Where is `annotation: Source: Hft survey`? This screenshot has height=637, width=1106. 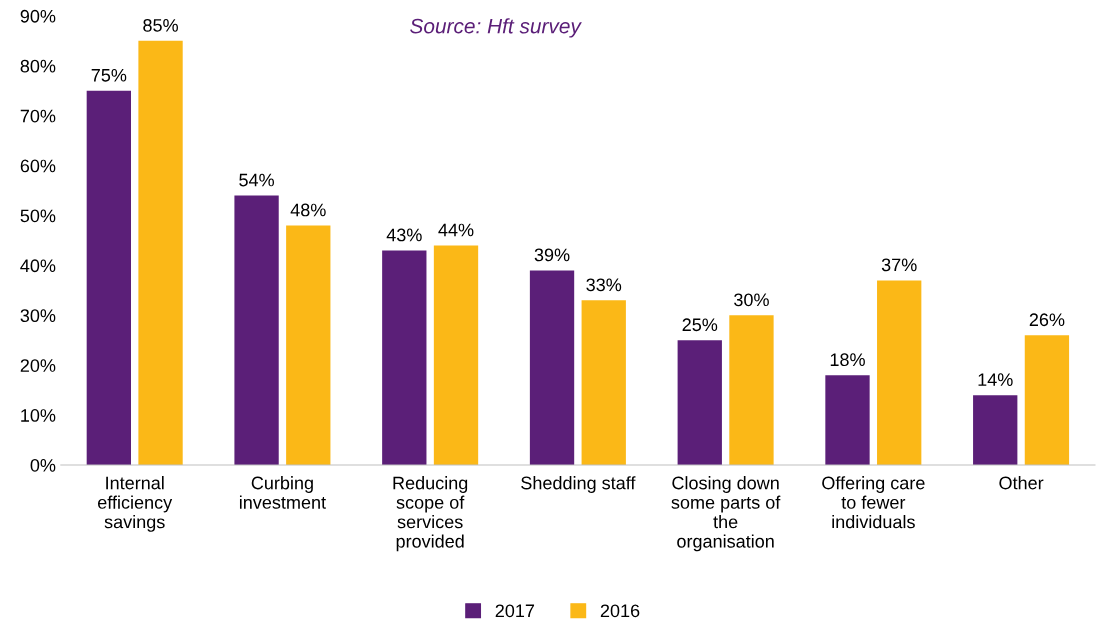 annotation: Source: Hft survey is located at coordinates (496, 28).